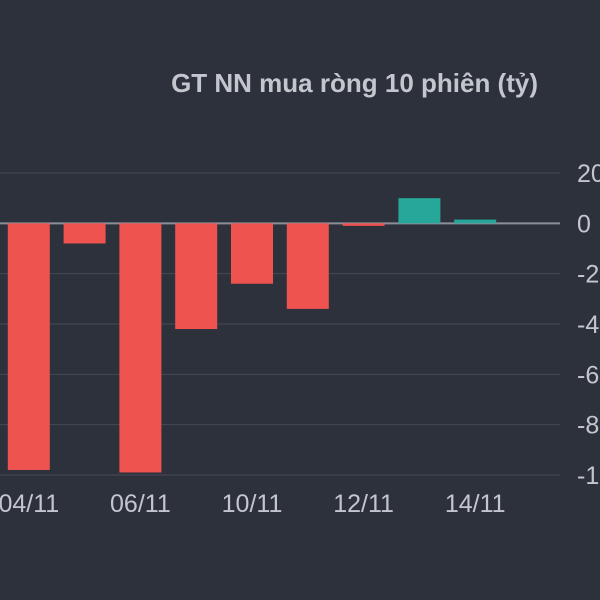 This screenshot has width=600, height=600. Describe the element at coordinates (140, 504) in the screenshot. I see `x-tick-label: 06/11` at that location.